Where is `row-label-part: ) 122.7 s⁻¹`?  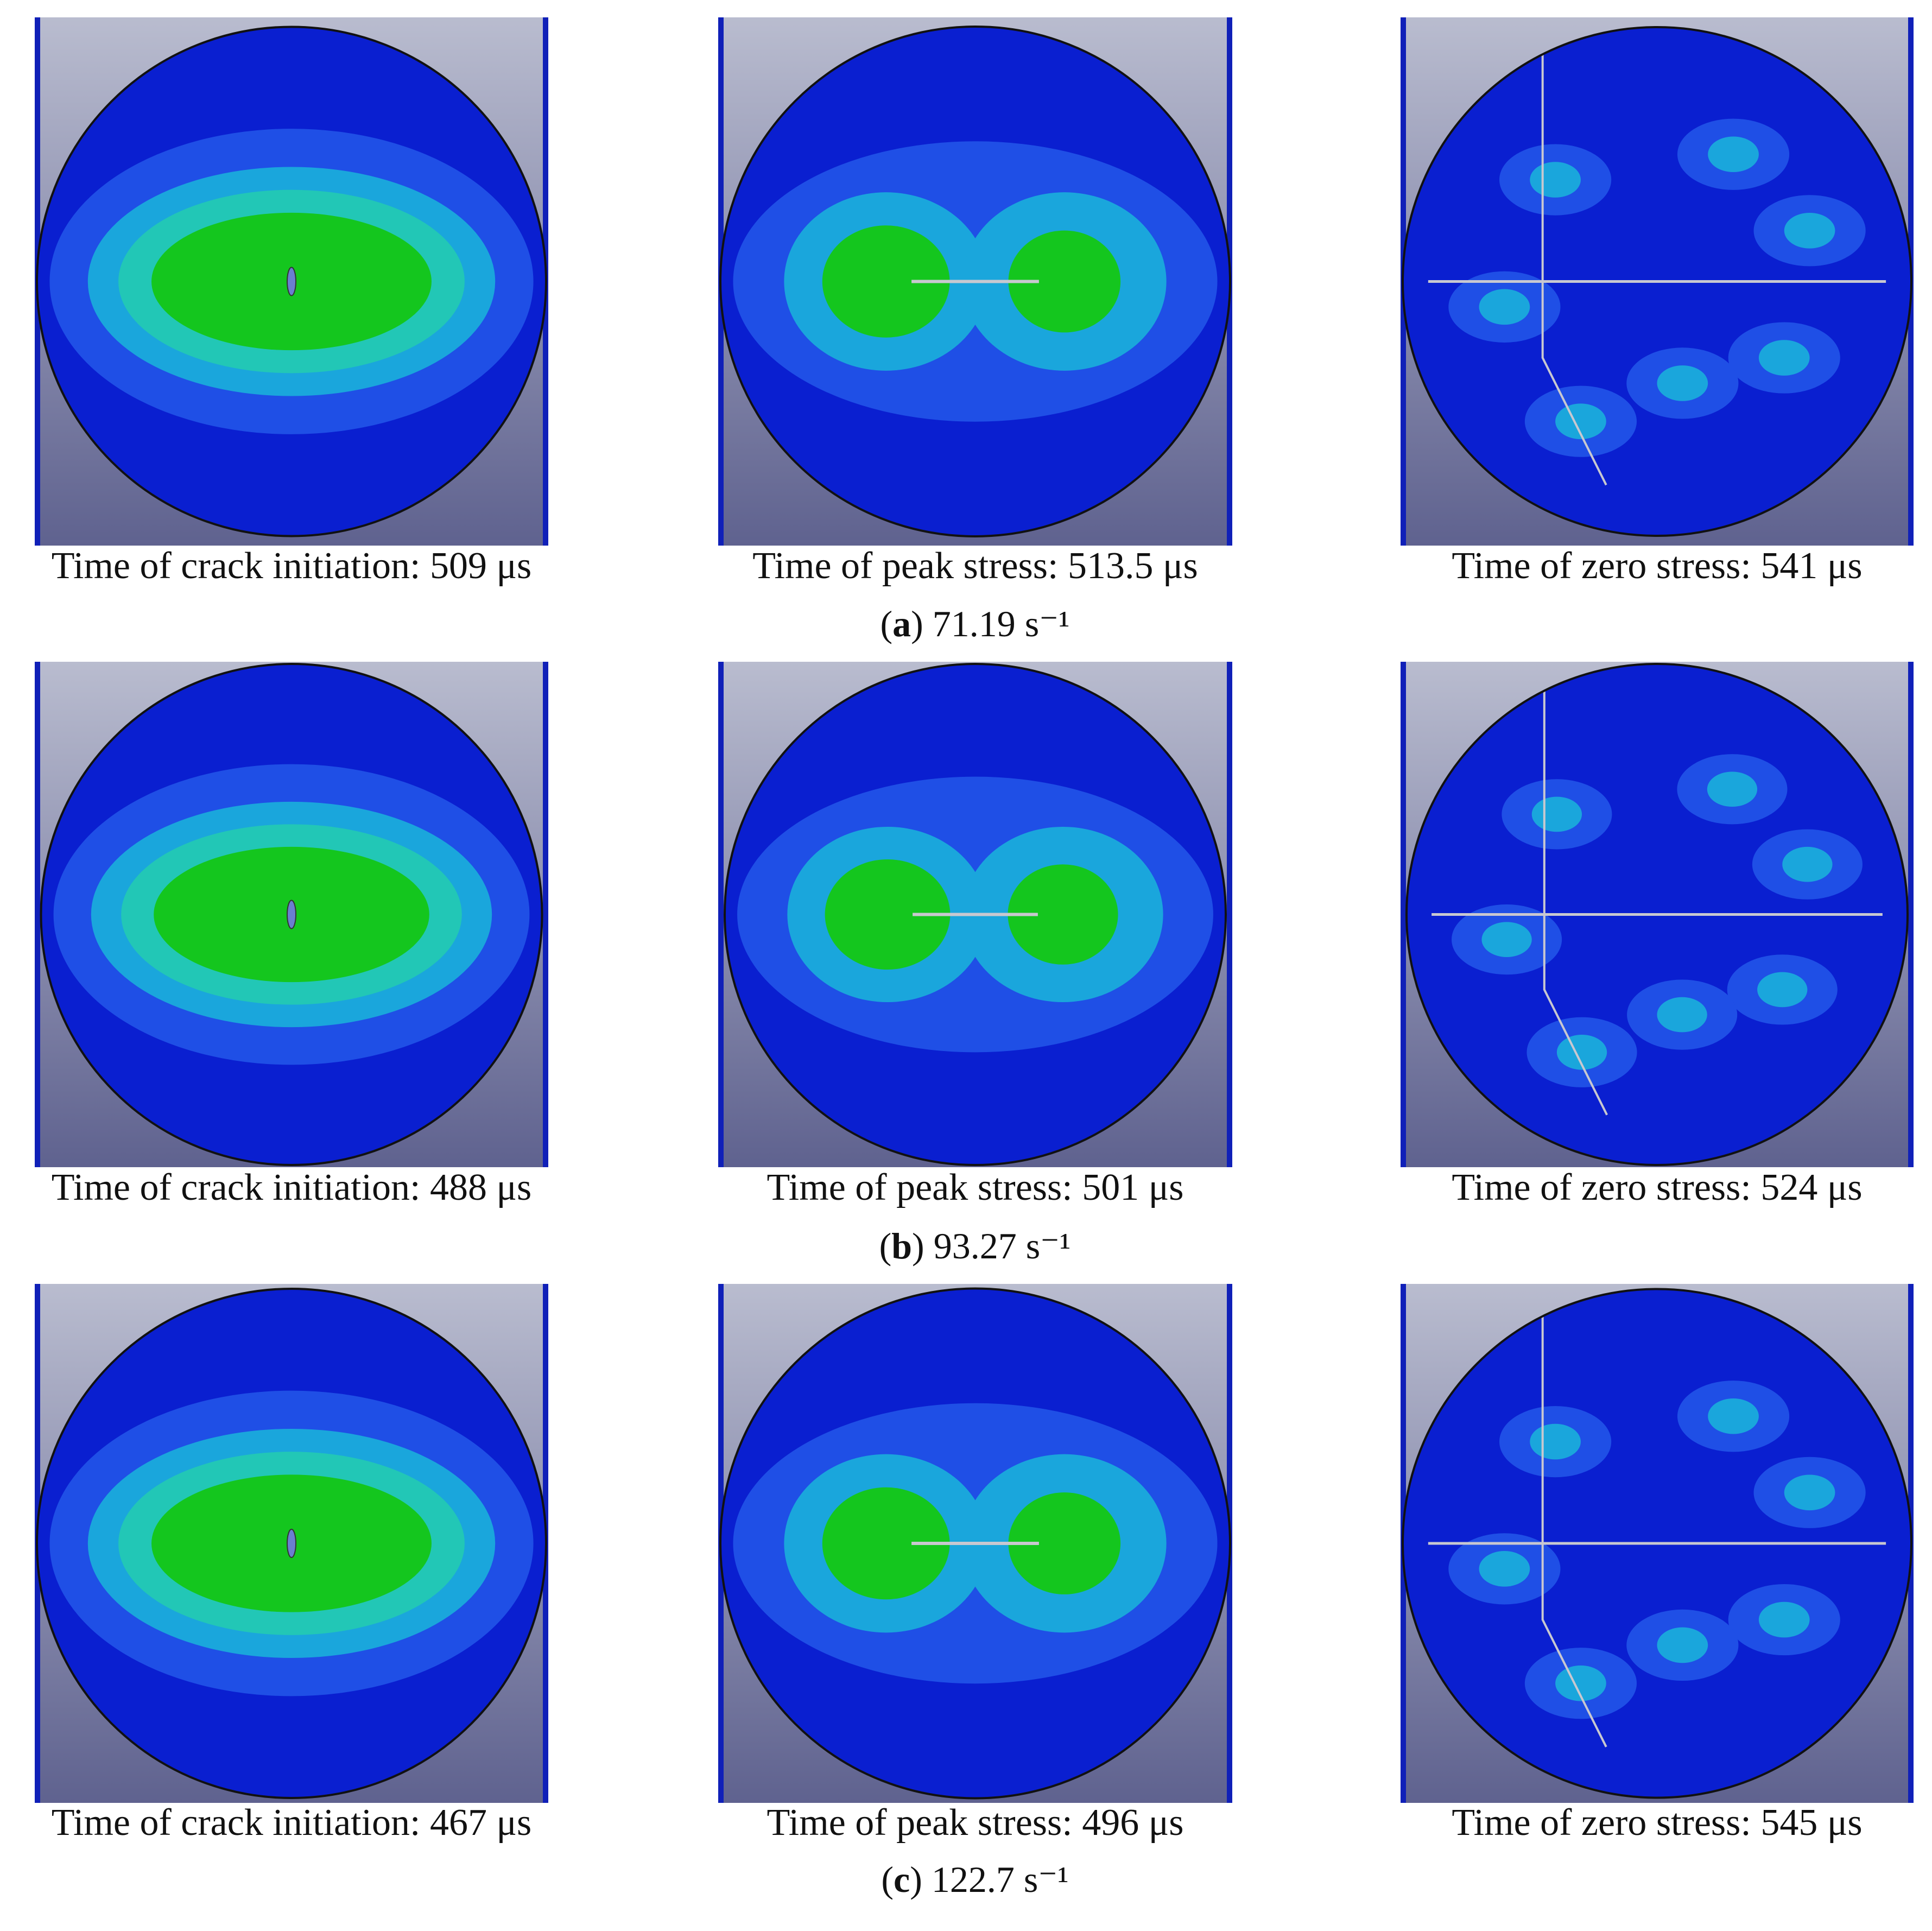
row-label-part: ) 122.7 s⁻¹ is located at coordinates (989, 1879).